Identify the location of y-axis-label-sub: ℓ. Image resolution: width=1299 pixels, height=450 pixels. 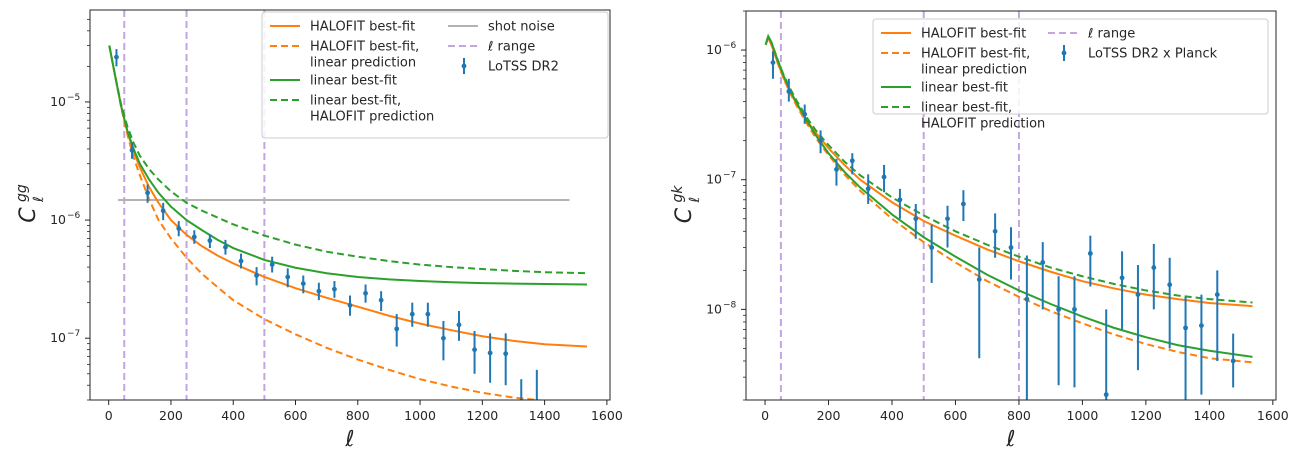
(39, 199).